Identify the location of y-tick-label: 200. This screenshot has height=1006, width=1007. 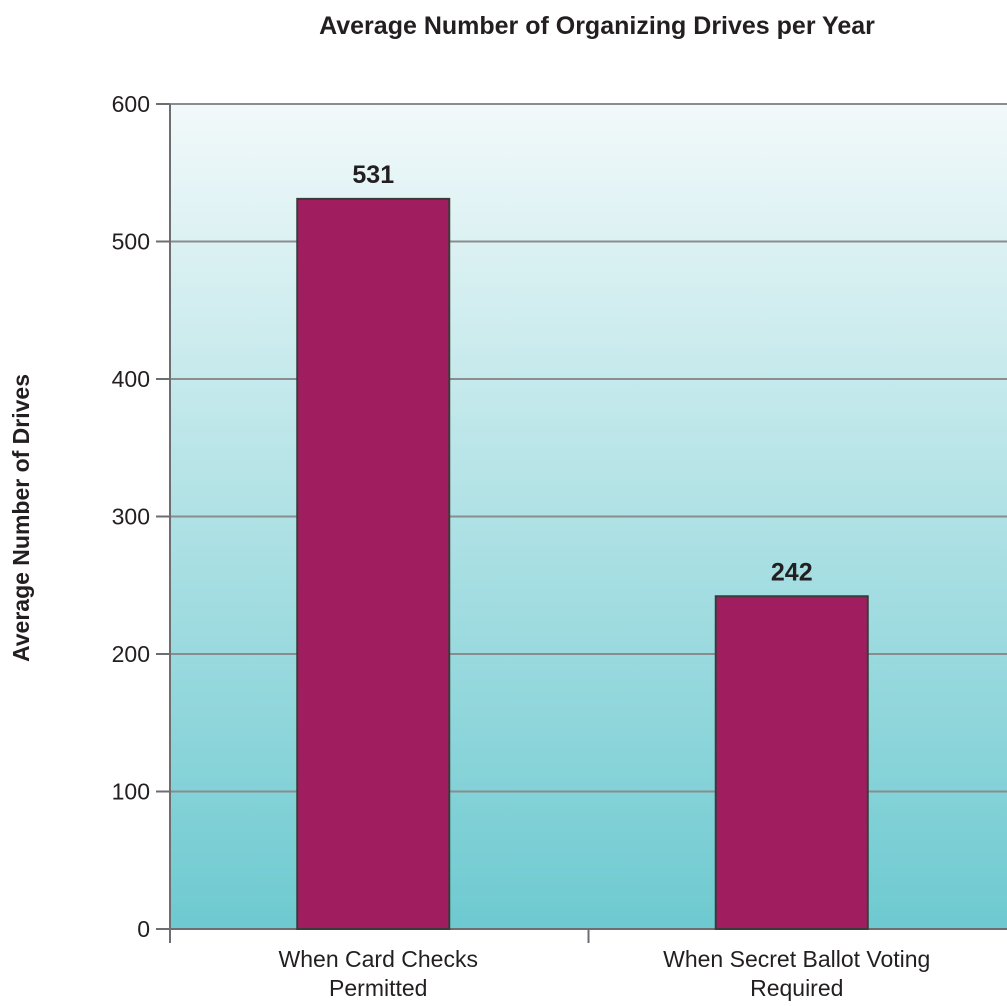
(131, 654).